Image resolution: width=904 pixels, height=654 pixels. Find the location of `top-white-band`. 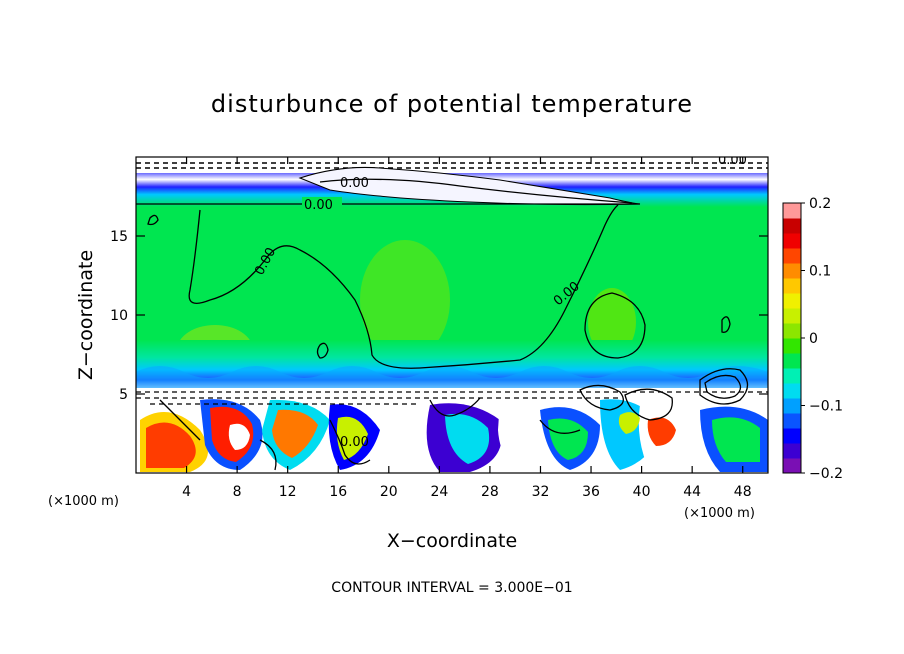

top-white-band is located at coordinates (452, 165).